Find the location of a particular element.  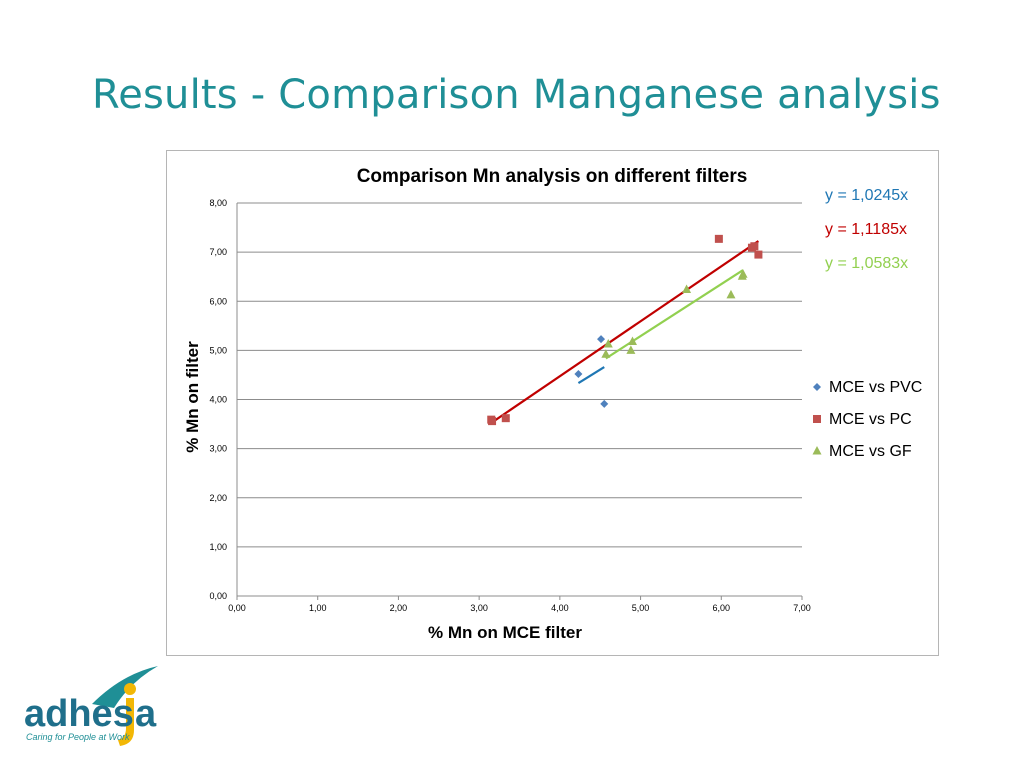

logo-wordmark-a: a is located at coordinates (146, 714).